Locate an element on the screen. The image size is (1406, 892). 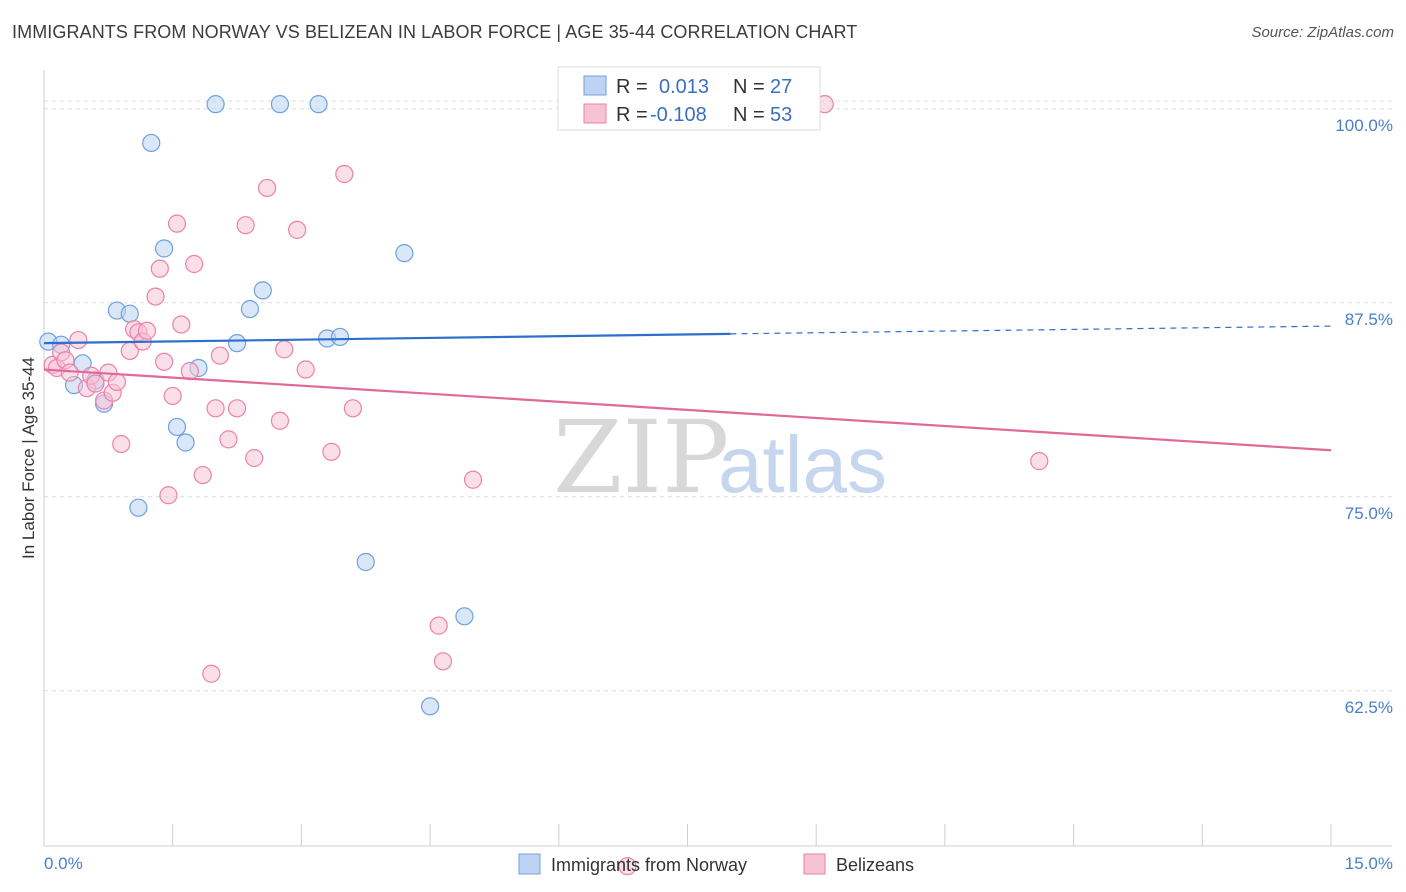
legend-n-label-2: N = is located at coordinates (749, 115).